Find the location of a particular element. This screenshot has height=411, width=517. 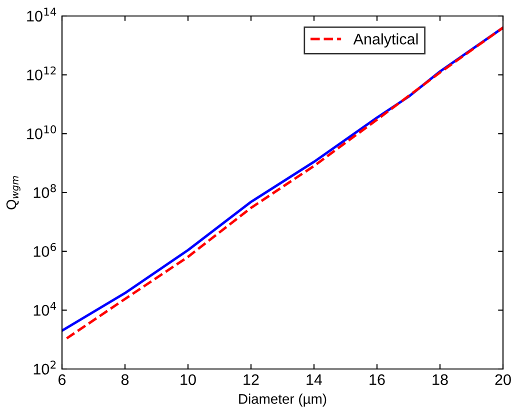

legend-label: Analytical is located at coordinates (385, 40).